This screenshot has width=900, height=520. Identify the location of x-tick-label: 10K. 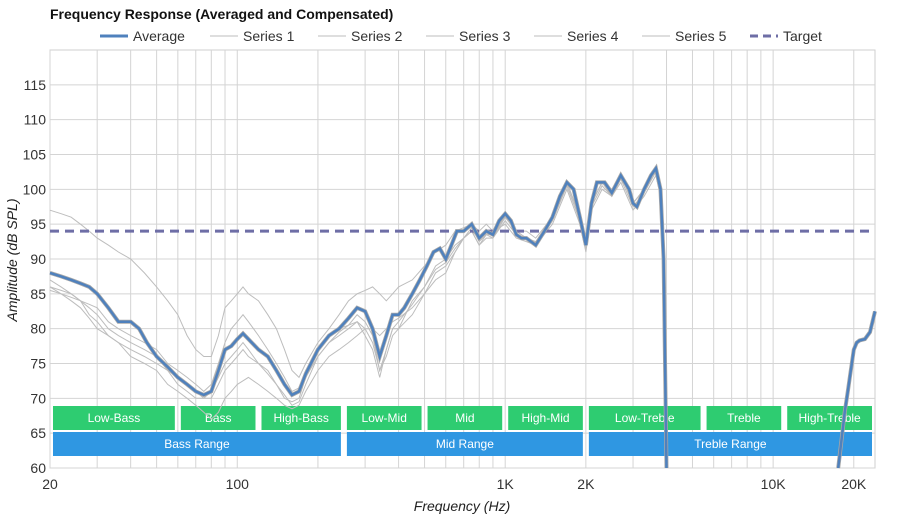
(774, 484).